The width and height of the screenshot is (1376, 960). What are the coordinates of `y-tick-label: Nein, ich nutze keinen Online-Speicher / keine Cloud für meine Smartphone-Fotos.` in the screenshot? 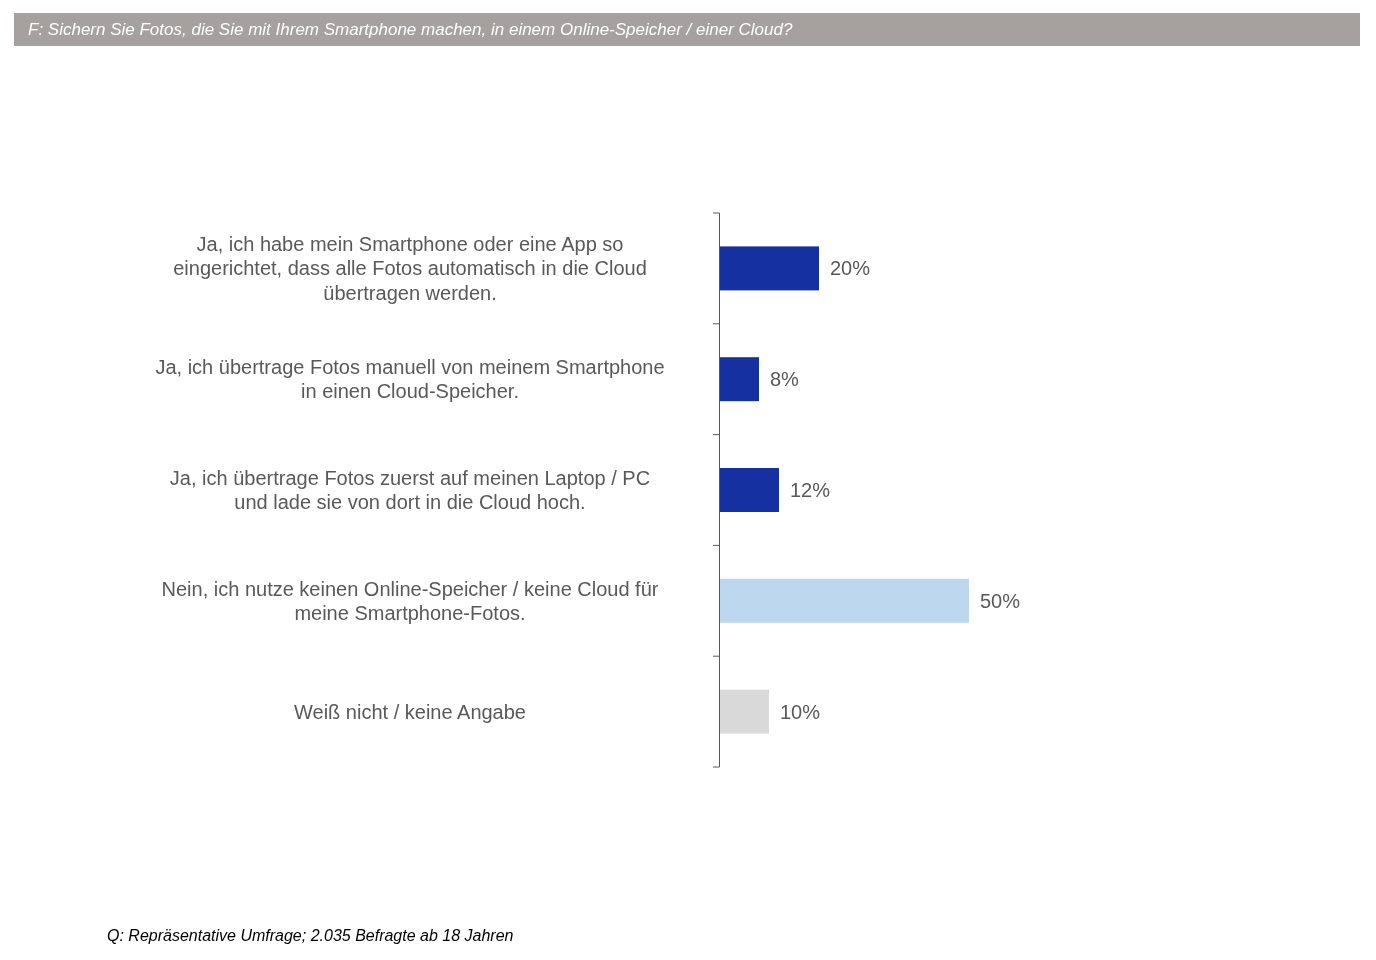 It's located at (410, 601).